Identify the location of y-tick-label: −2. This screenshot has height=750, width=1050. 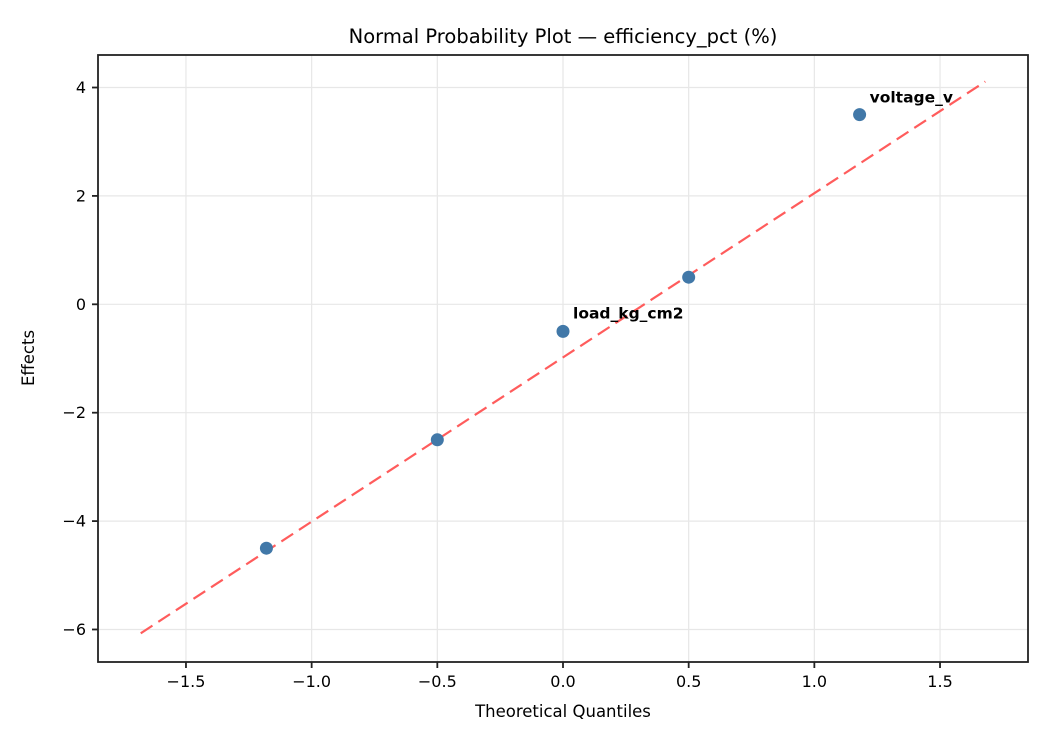
(74, 412).